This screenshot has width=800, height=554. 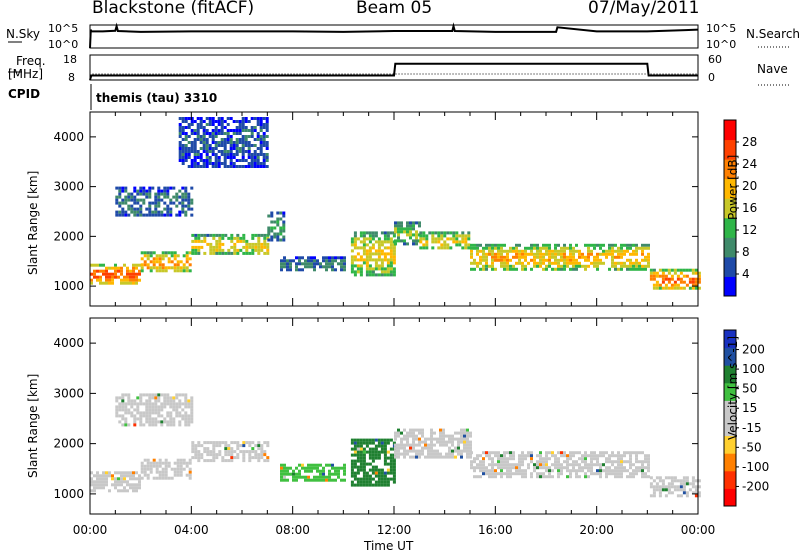 I want to click on power-colorbar-swatch, so click(x=730, y=130).